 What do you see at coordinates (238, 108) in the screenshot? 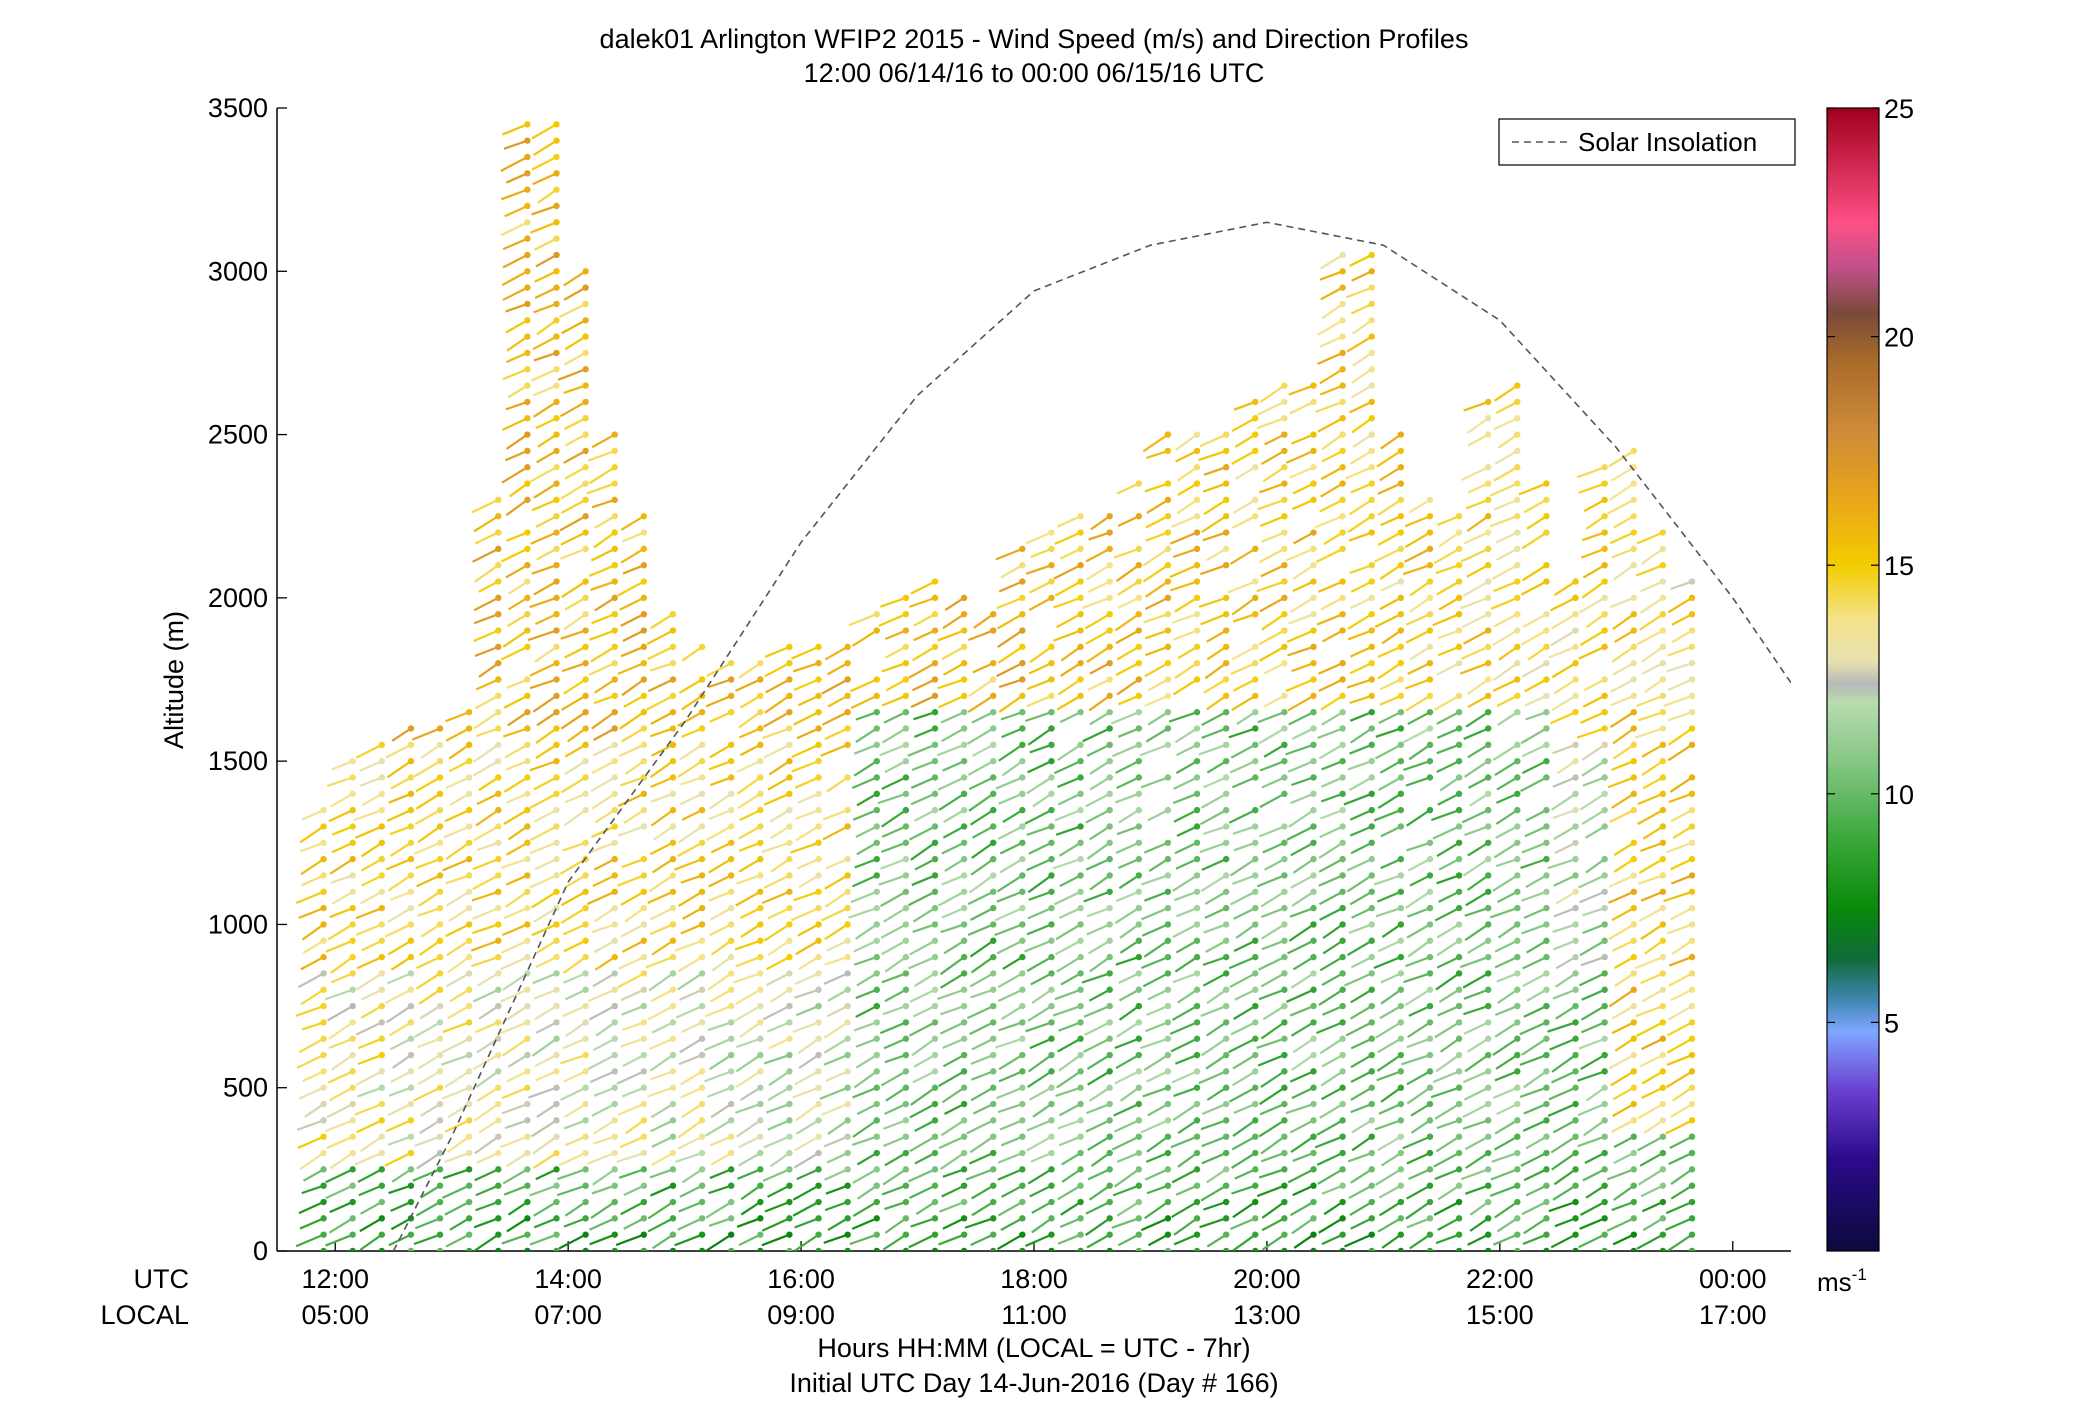
I see `y-tick-label: 3500` at bounding box center [238, 108].